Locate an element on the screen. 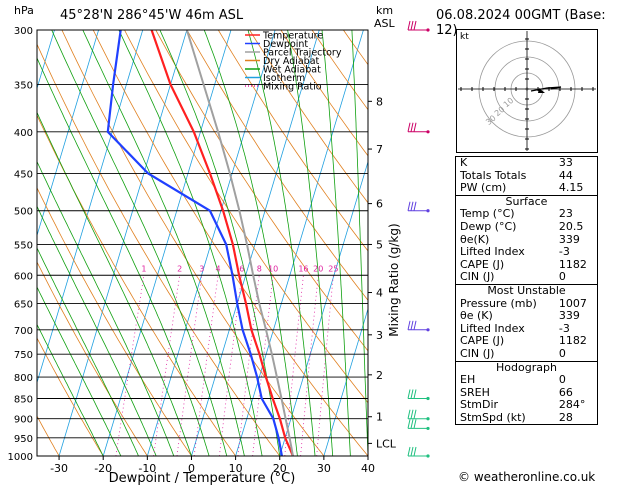 The image size is (629, 486). hodograph-table-header: Hodograph is located at coordinates (526, 367).